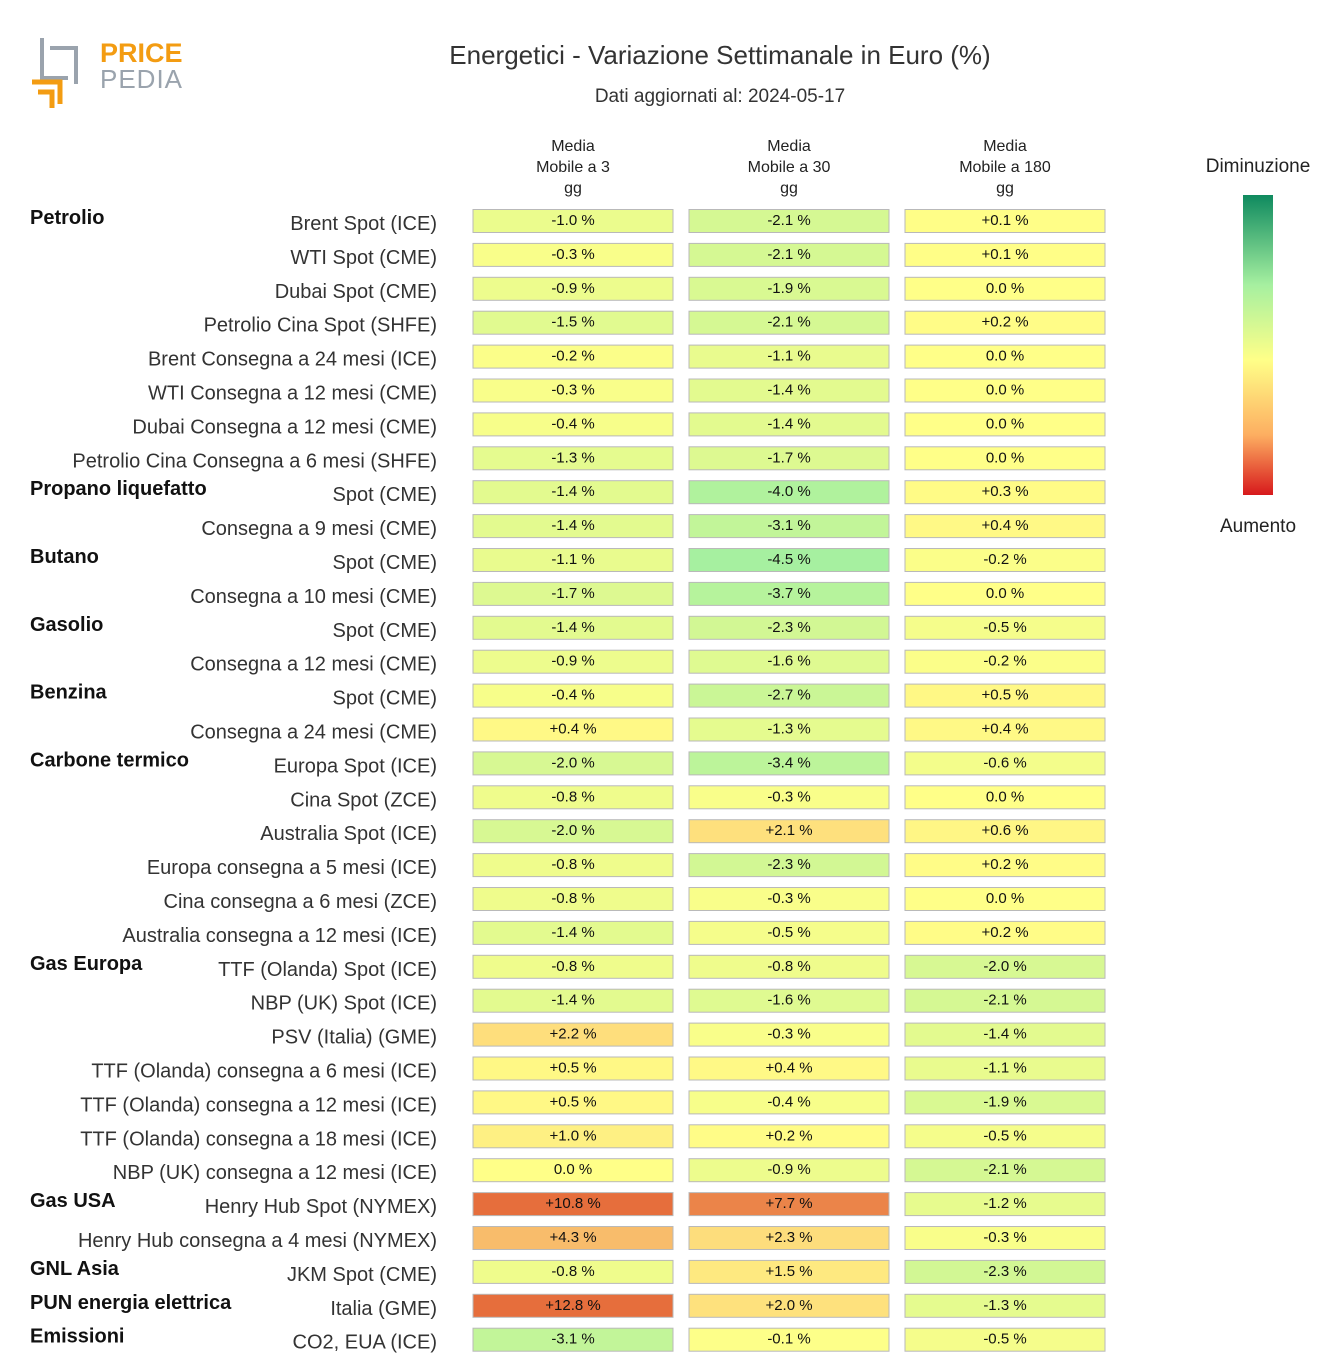 The width and height of the screenshot is (1320, 1357). What do you see at coordinates (348, 834) in the screenshot?
I see `row-label: Australia Spot (ICE)` at bounding box center [348, 834].